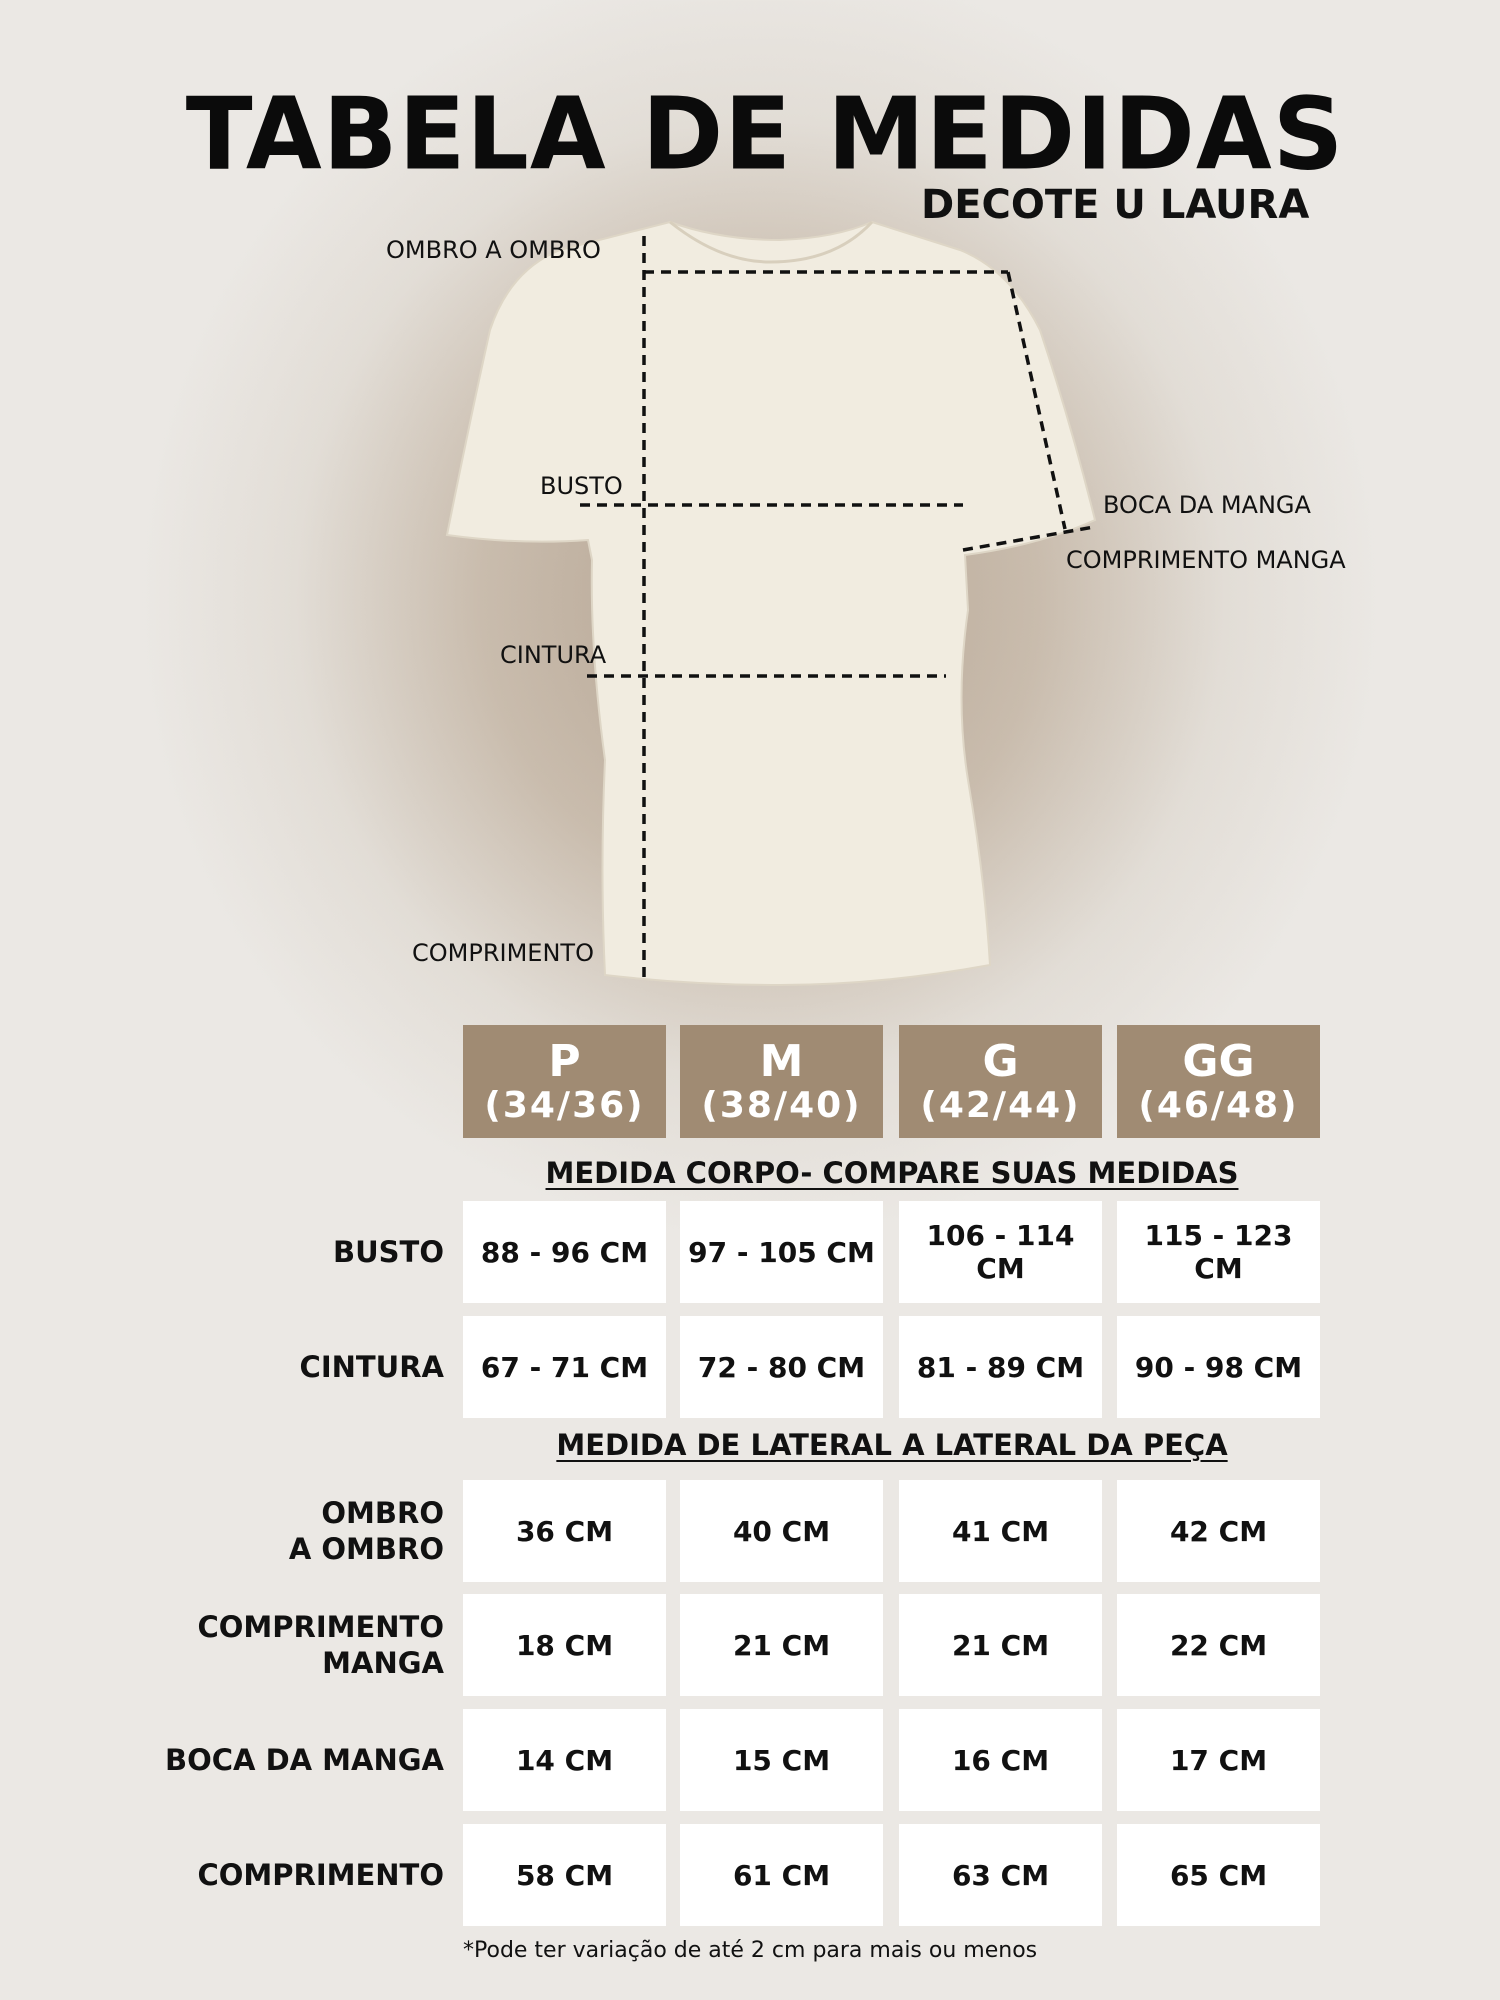 This screenshot has height=2000, width=1500. I want to click on label-busto: BUSTO, so click(581, 486).